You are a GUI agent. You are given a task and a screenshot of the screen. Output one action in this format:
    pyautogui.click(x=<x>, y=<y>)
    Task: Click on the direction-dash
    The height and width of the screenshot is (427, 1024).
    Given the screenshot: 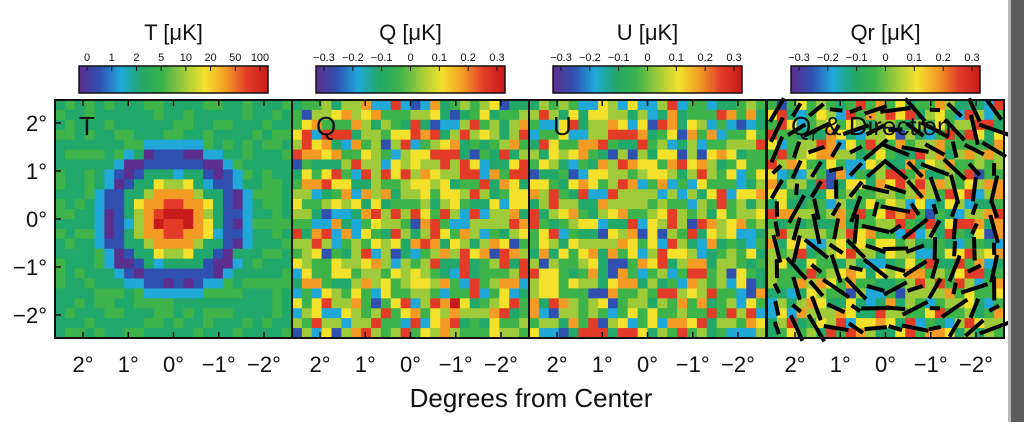 What is the action you would take?
    pyautogui.click(x=777, y=229)
    